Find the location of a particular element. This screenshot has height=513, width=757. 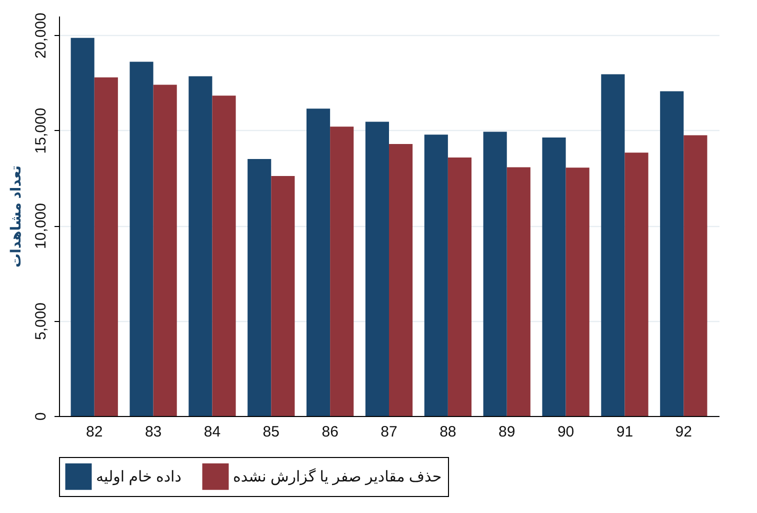

x-tick-label: 84 is located at coordinates (212, 432).